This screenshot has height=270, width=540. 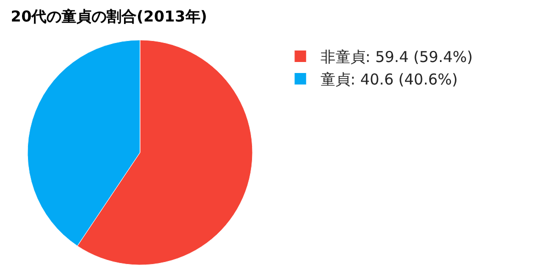 What do you see at coordinates (396, 57) in the screenshot?
I see `legend-label: 非童貞: 59.4 (59.4%)` at bounding box center [396, 57].